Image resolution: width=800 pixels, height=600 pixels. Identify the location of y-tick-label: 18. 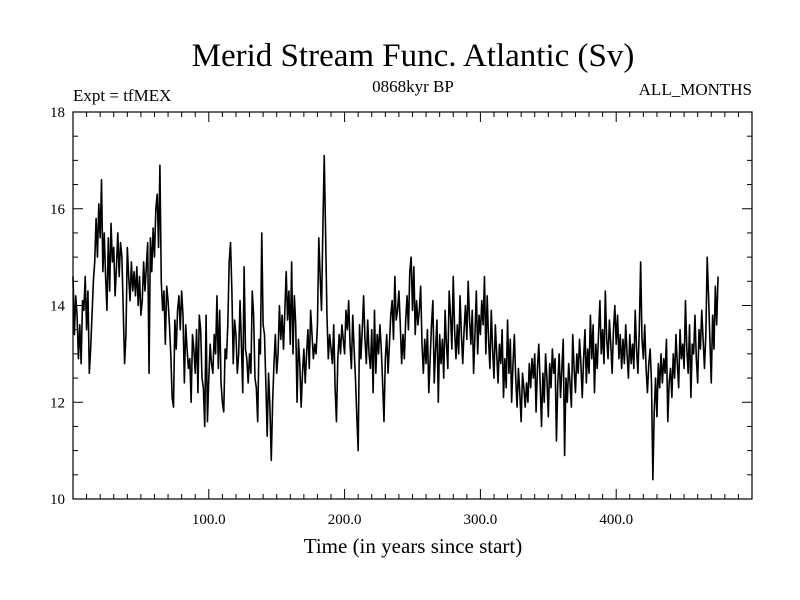
(57, 113).